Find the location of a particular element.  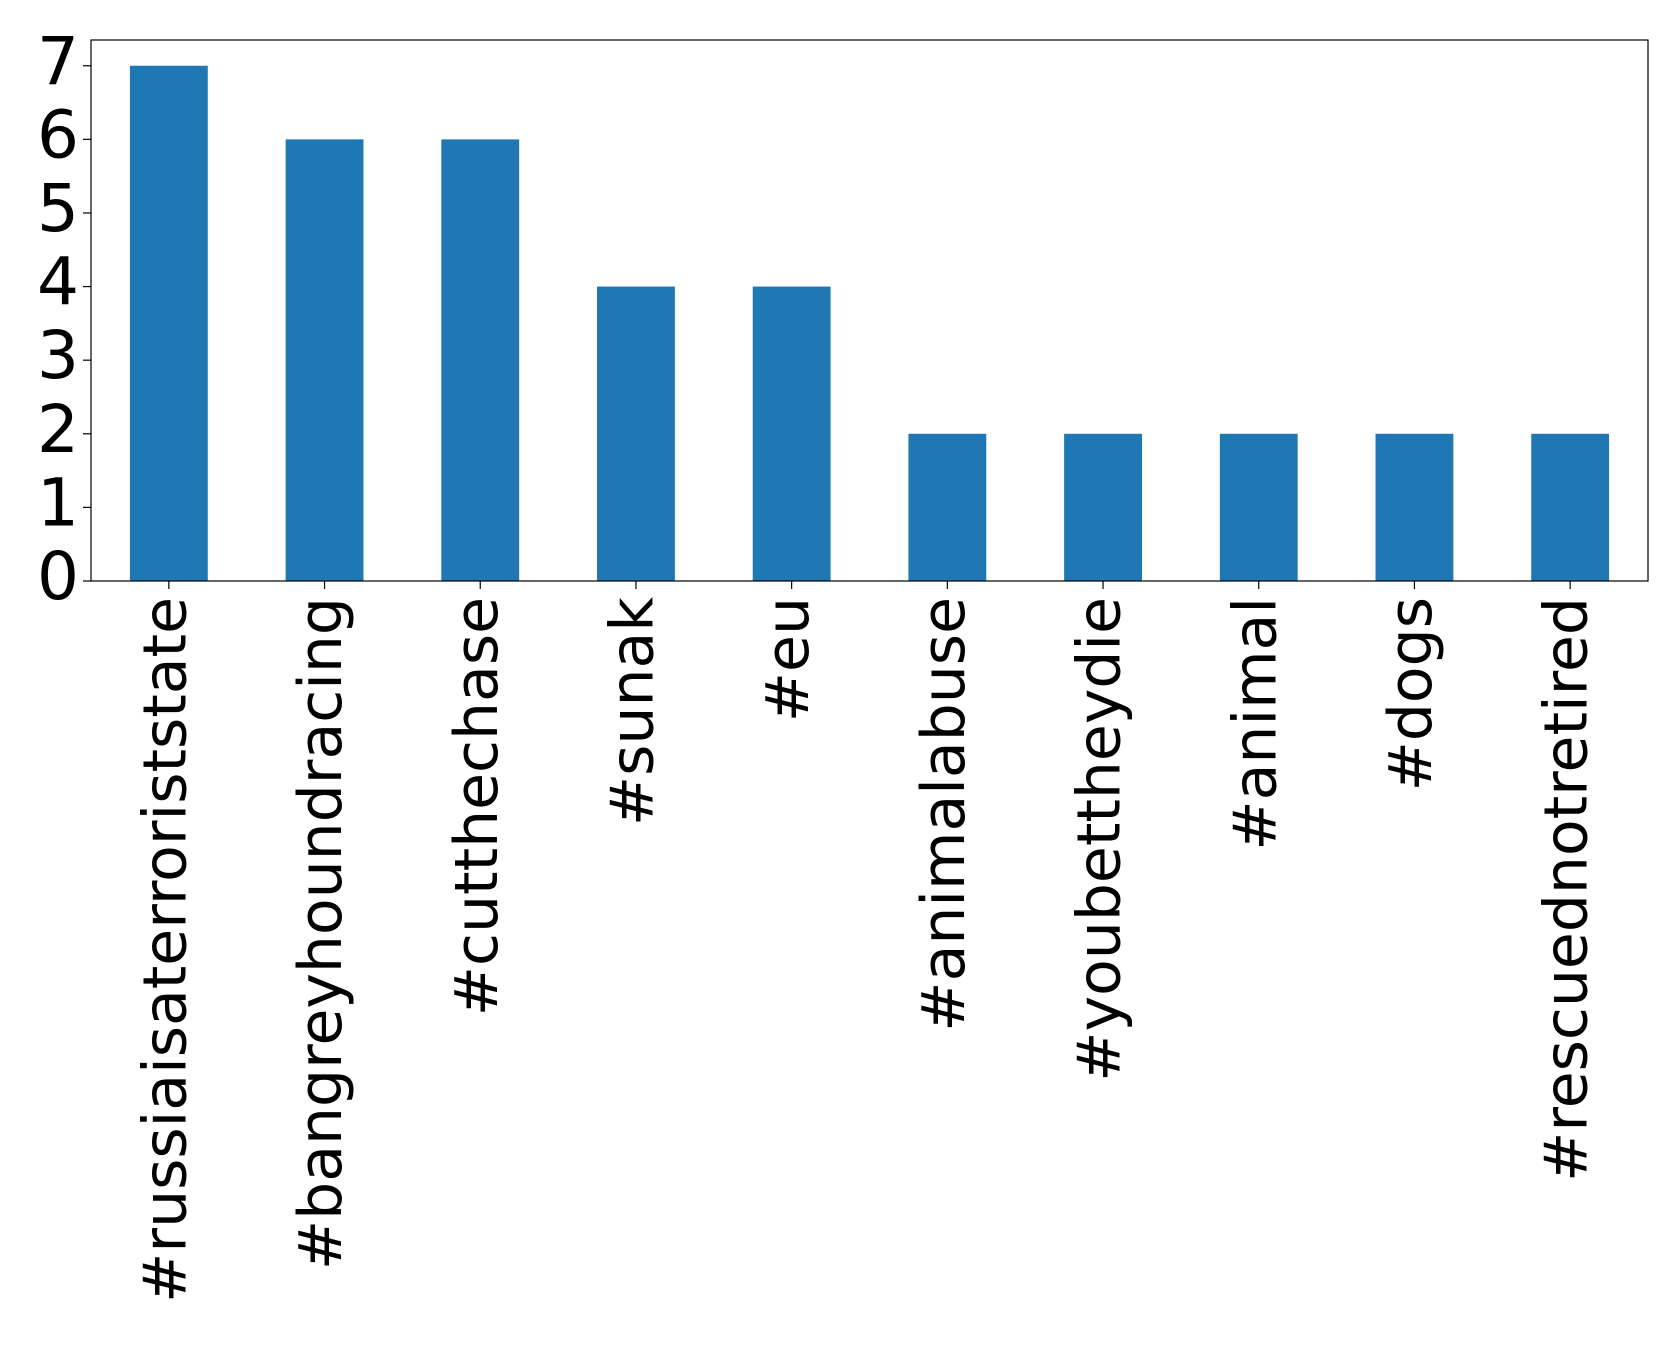

y-tick-label: 2 is located at coordinates (58, 429).